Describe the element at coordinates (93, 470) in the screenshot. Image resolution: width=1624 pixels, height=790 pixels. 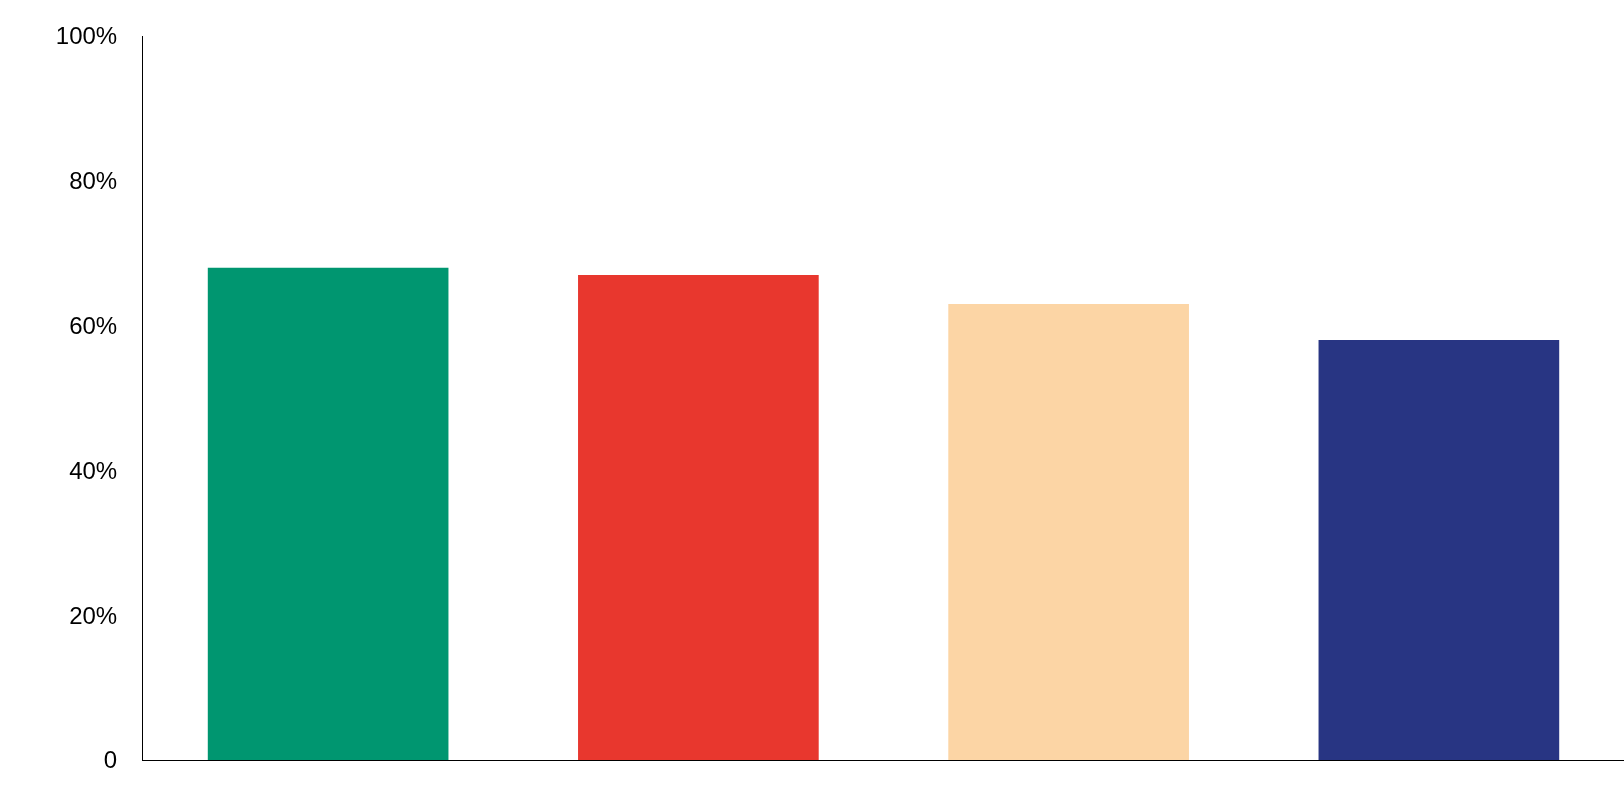
I see `y-tick-label: 40%` at that location.